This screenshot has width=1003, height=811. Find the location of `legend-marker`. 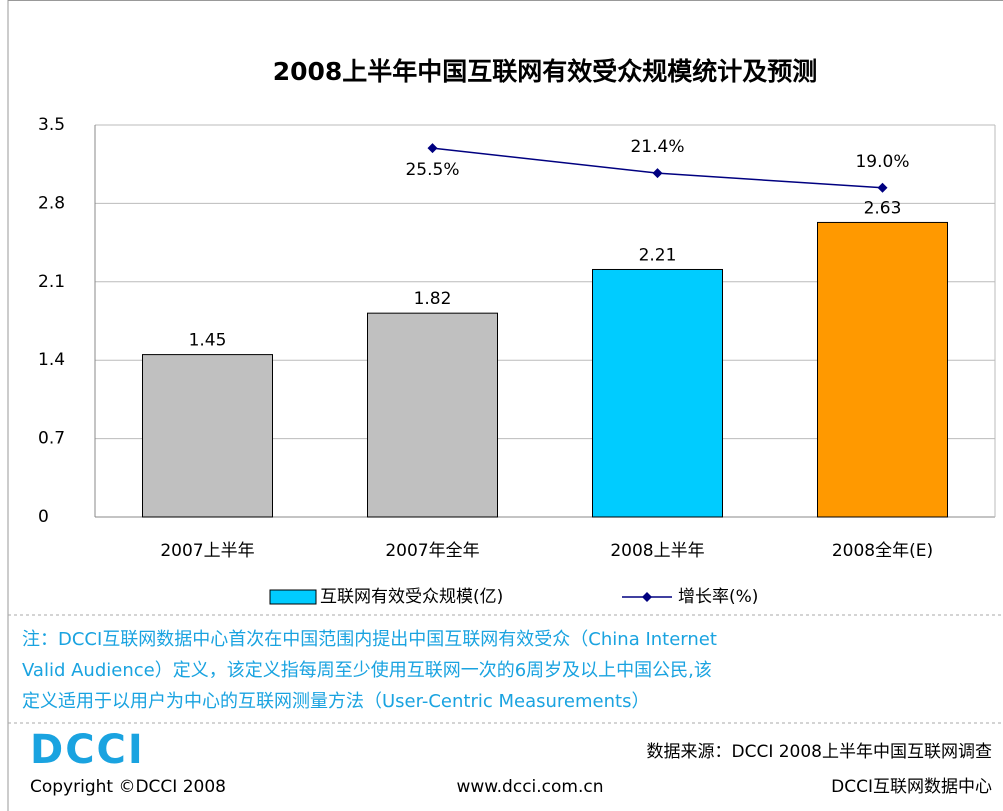

legend-marker is located at coordinates (647, 597).